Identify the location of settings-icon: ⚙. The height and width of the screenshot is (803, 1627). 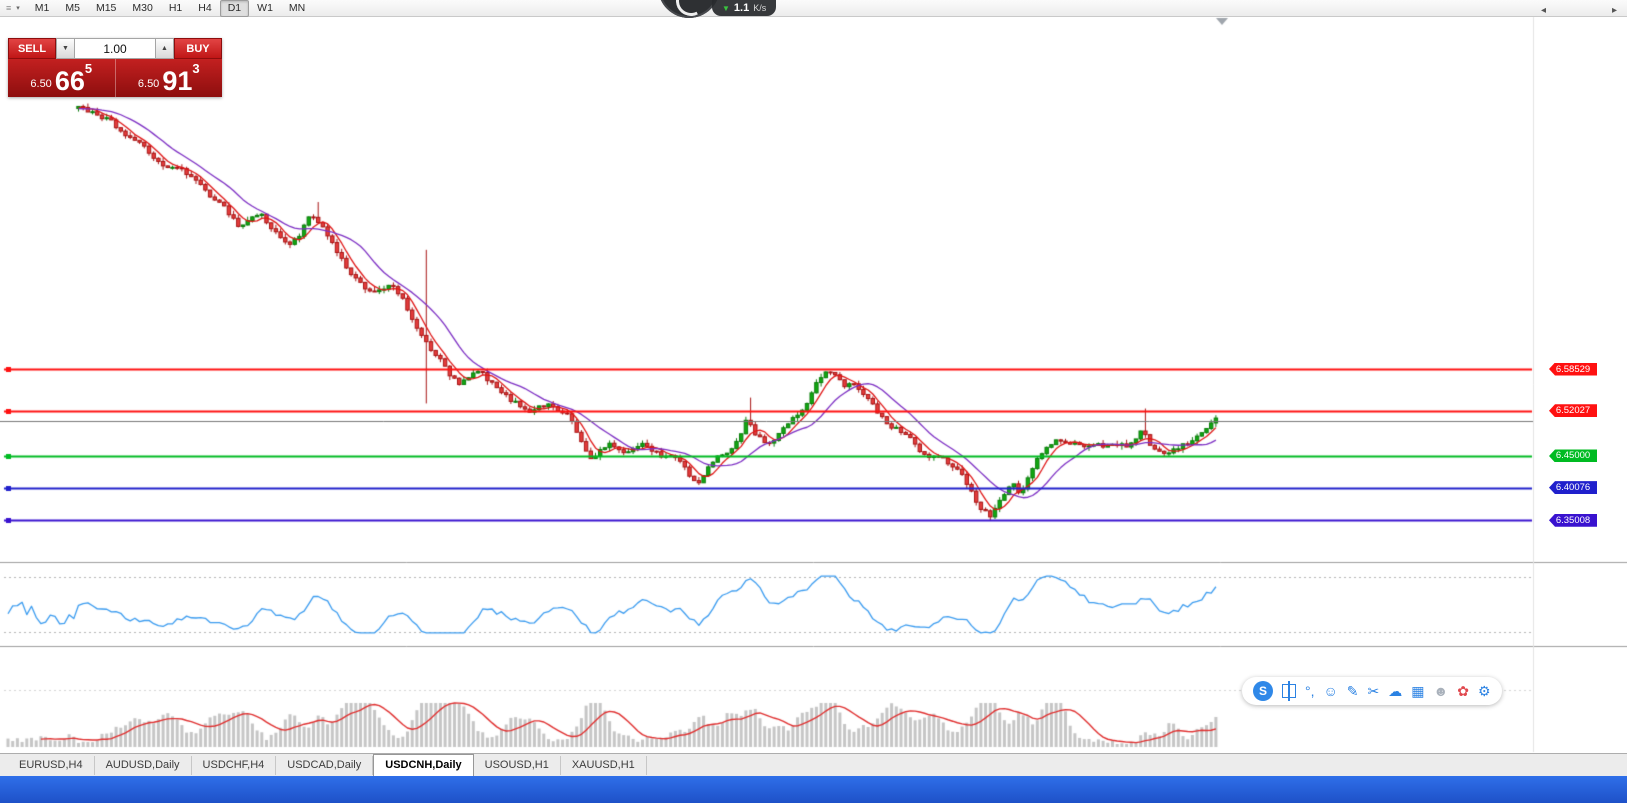
(1484, 691).